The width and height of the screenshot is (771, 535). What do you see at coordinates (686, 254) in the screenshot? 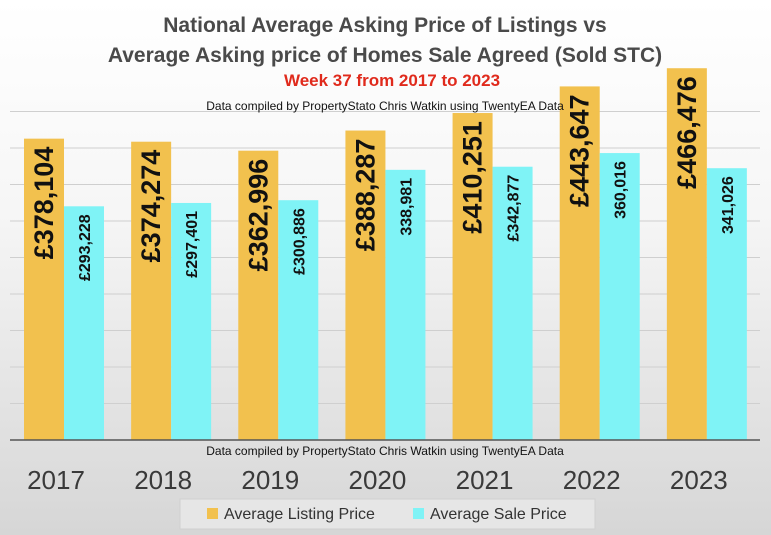
I see `bar-listing-2023` at bounding box center [686, 254].